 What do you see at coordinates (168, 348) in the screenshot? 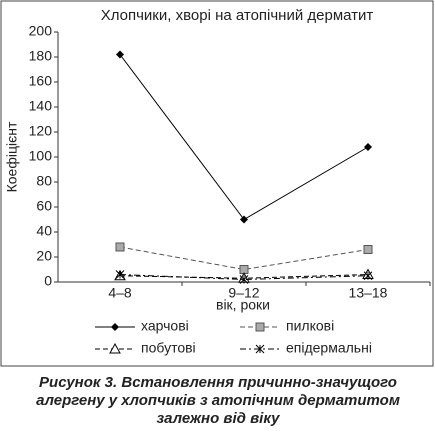
I see `legend-label: побутові` at bounding box center [168, 348].